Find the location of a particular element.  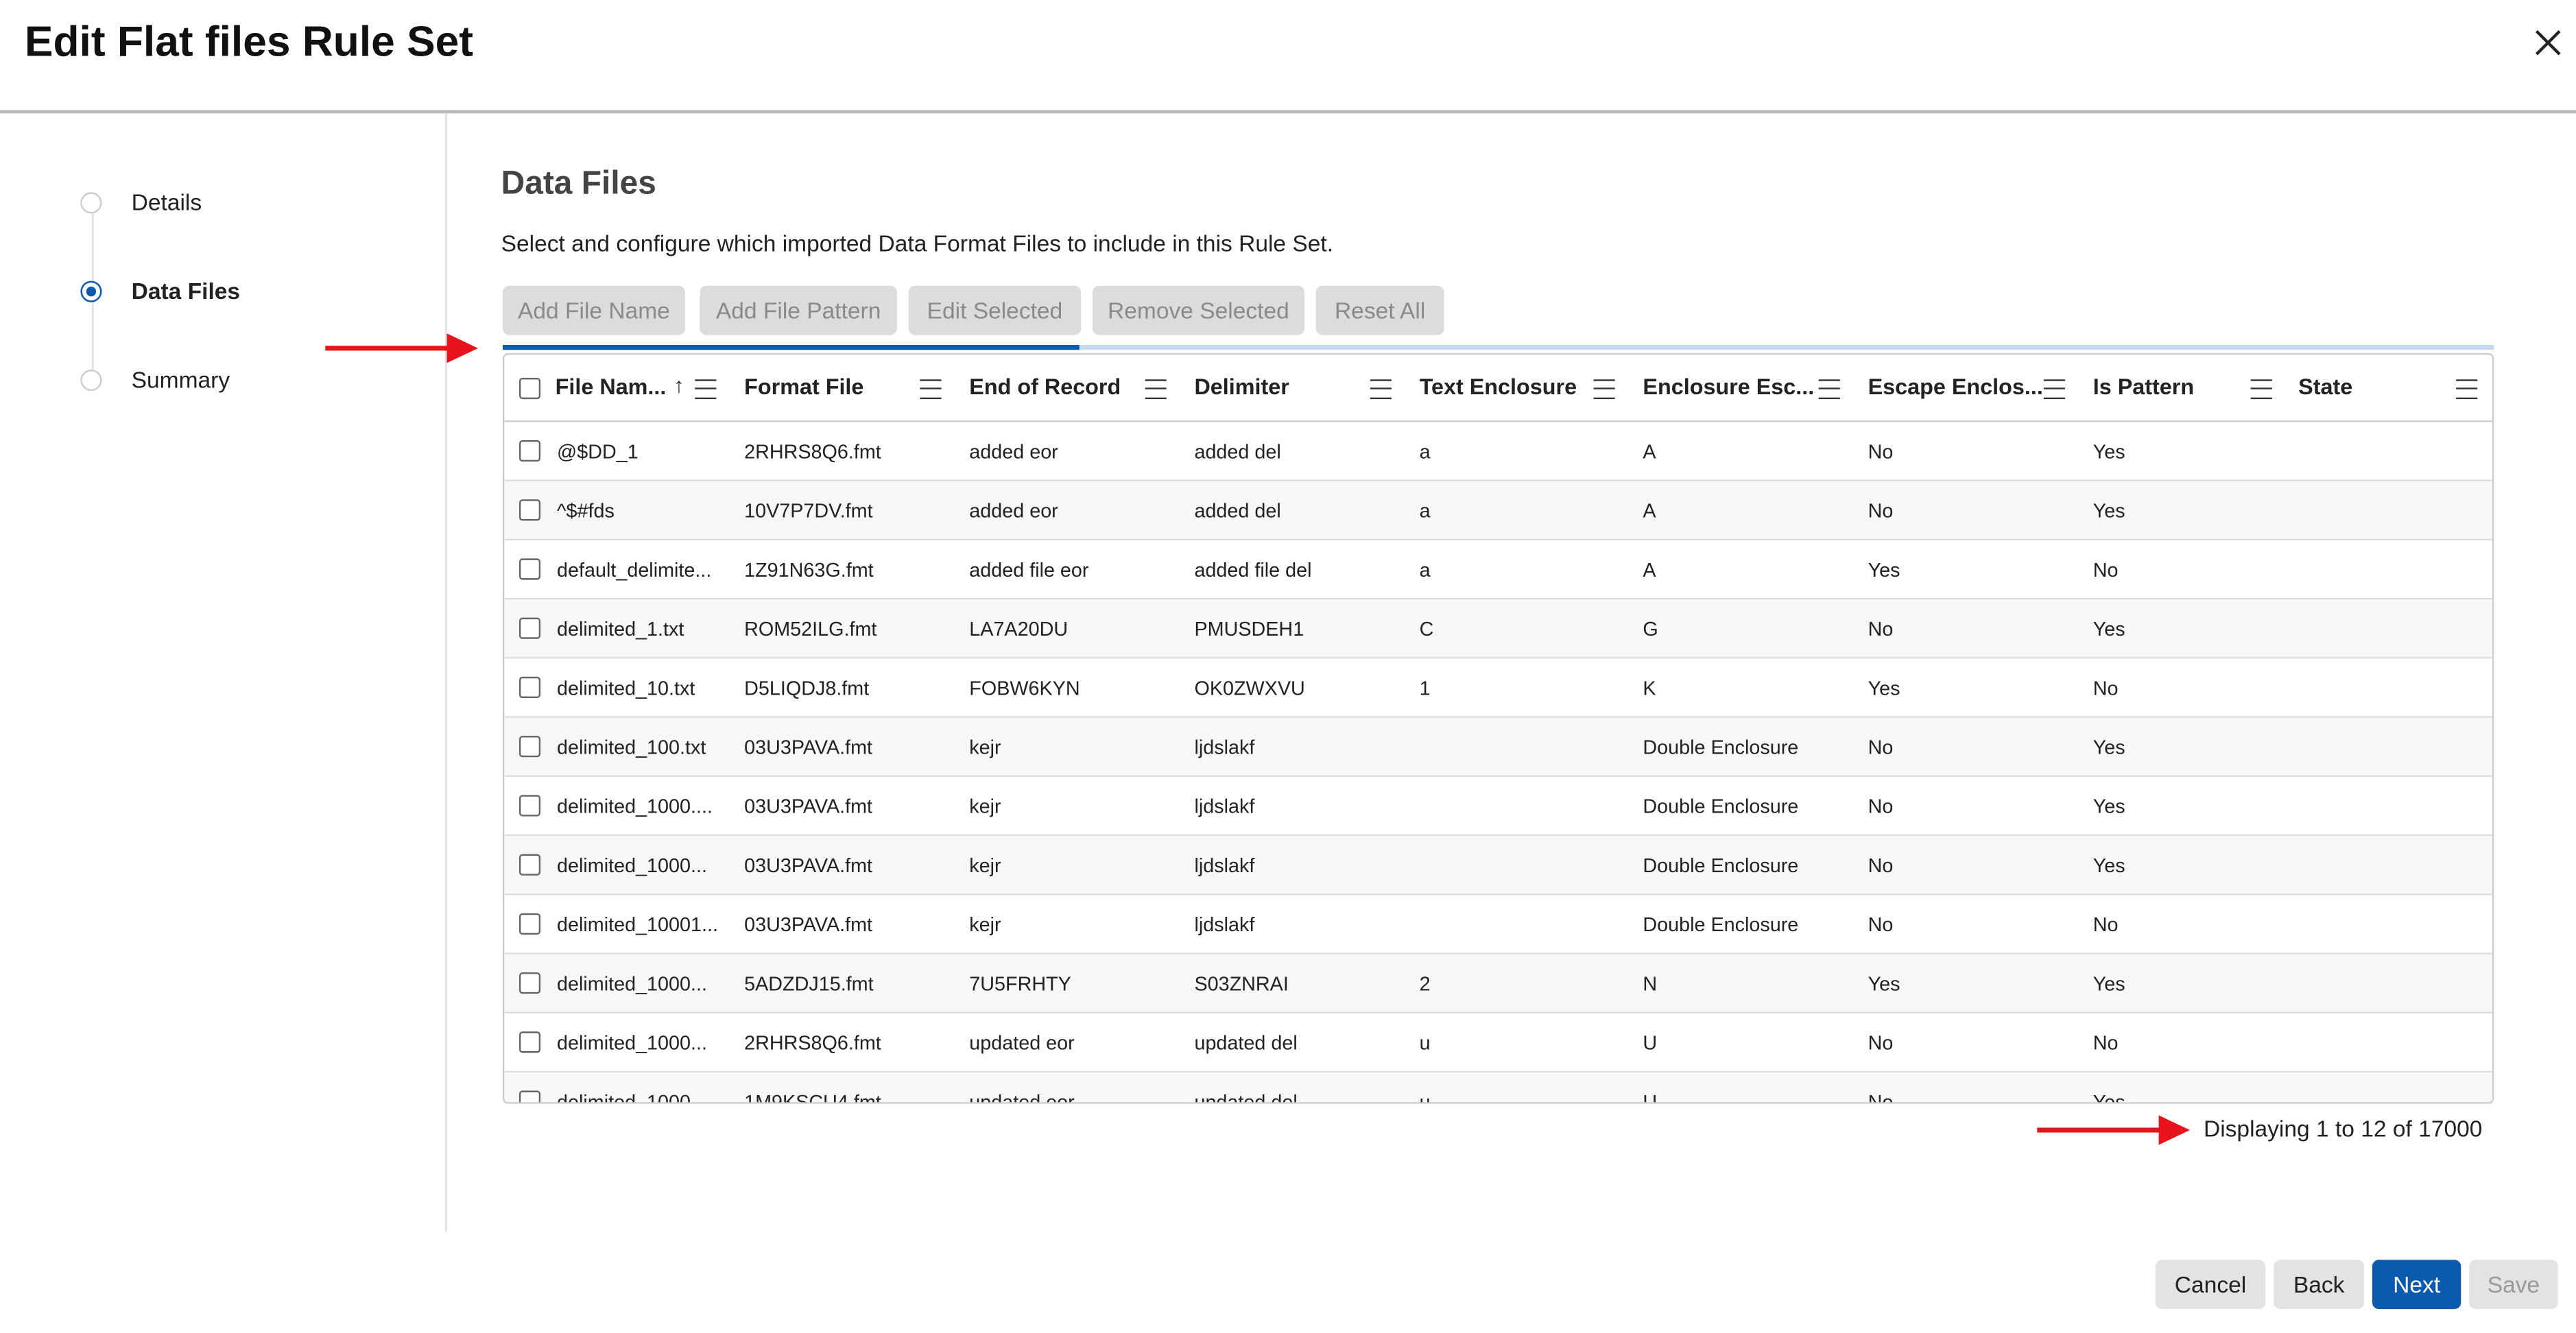

table-cell: 2 is located at coordinates (1425, 984).